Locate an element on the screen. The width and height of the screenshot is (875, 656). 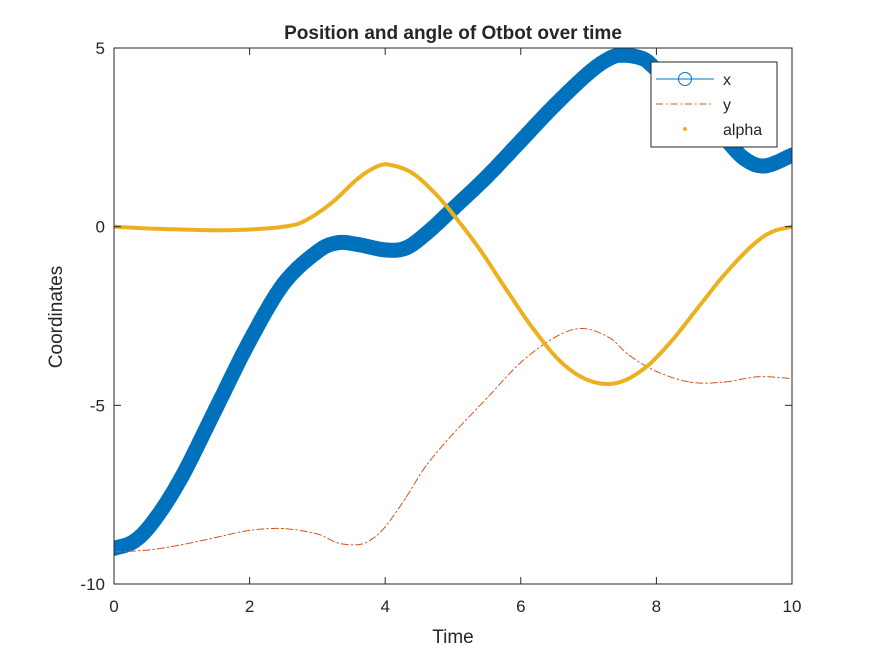
x-tick-label: 4 is located at coordinates (384, 606).